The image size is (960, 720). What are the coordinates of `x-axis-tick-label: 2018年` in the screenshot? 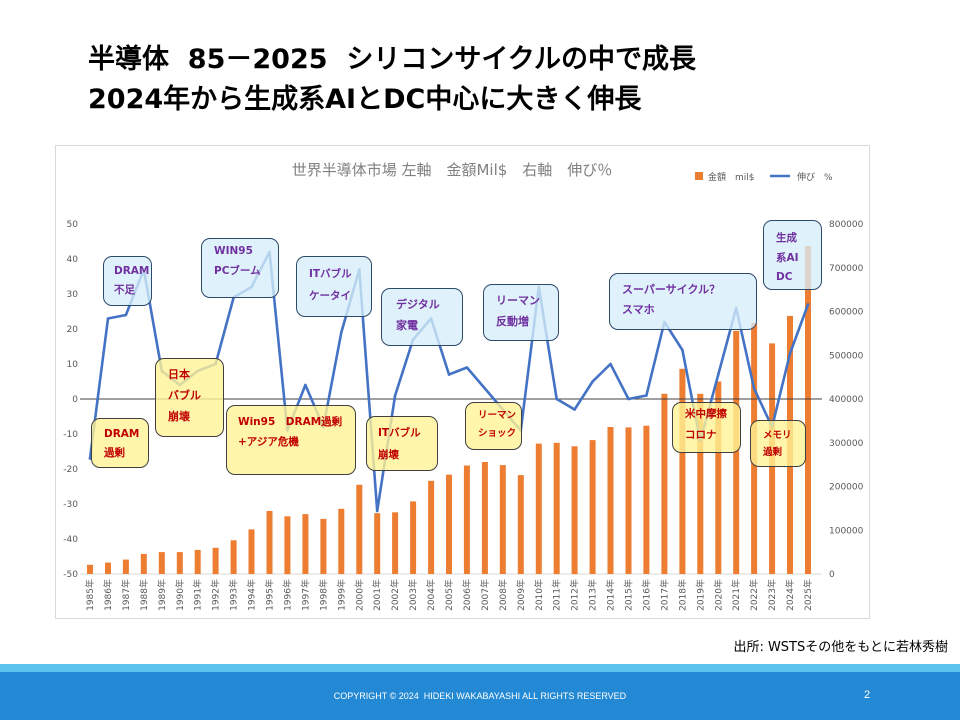 It's located at (682, 595).